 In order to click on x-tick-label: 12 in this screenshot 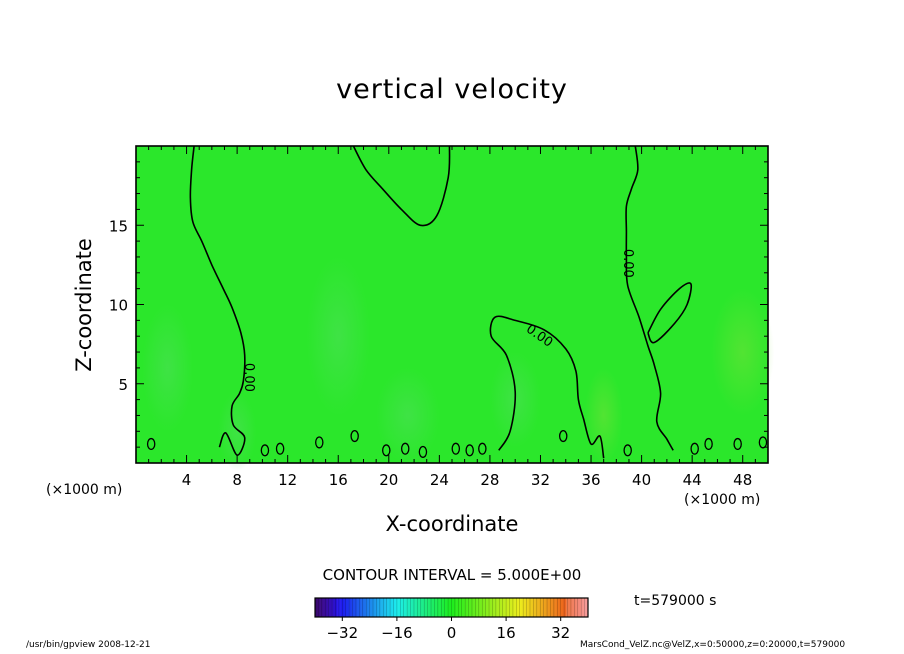, I will do `click(287, 480)`.